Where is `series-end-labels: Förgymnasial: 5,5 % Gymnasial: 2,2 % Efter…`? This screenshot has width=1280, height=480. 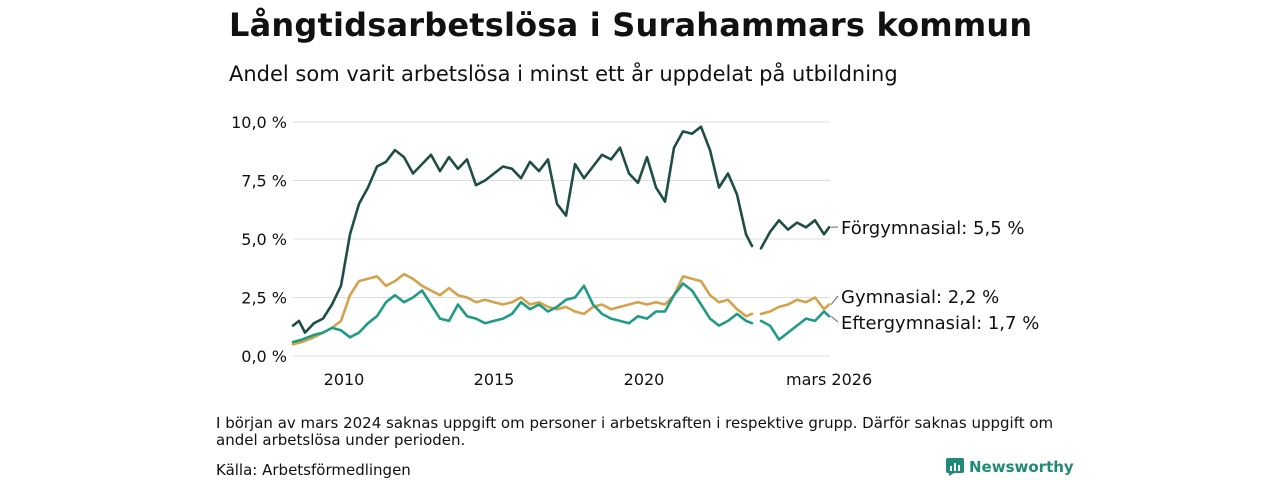 series-end-labels: Förgymnasial: 5,5 % Gymnasial: 2,2 % Efter… is located at coordinates (934, 276).